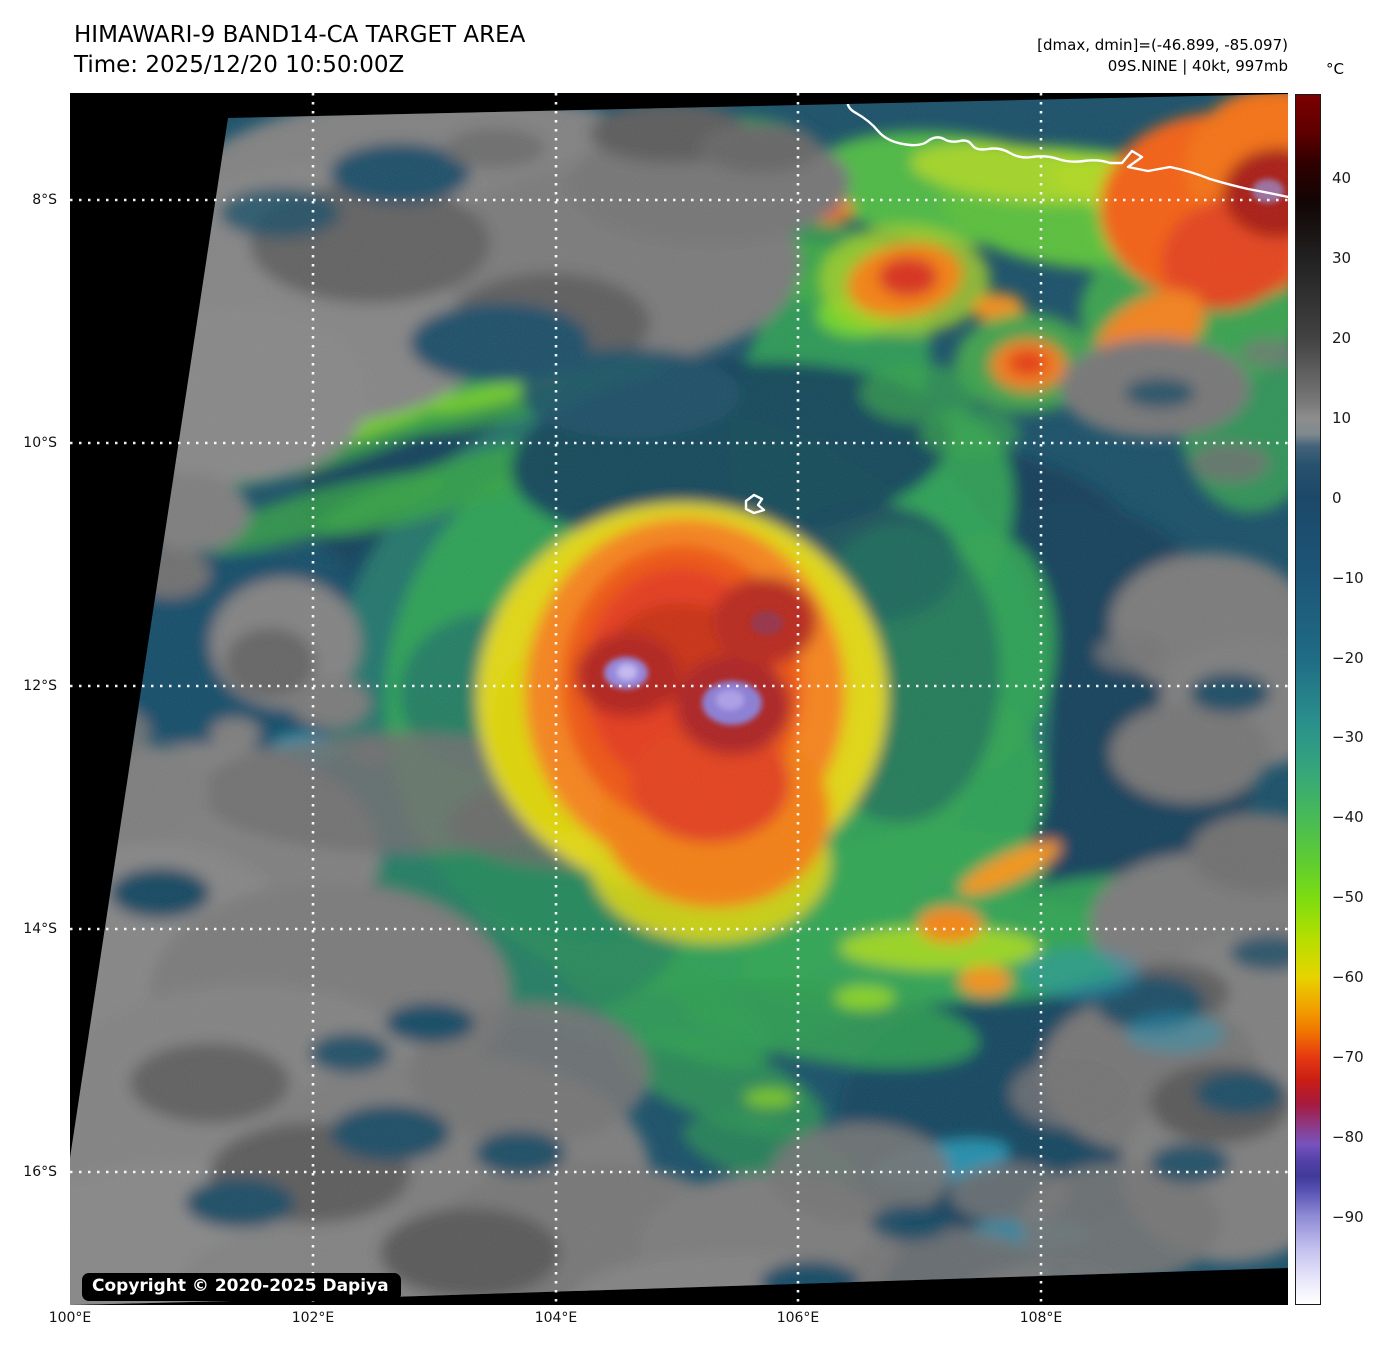  What do you see at coordinates (44, 200) in the screenshot?
I see `latitude-tick-label: 8°S` at bounding box center [44, 200].